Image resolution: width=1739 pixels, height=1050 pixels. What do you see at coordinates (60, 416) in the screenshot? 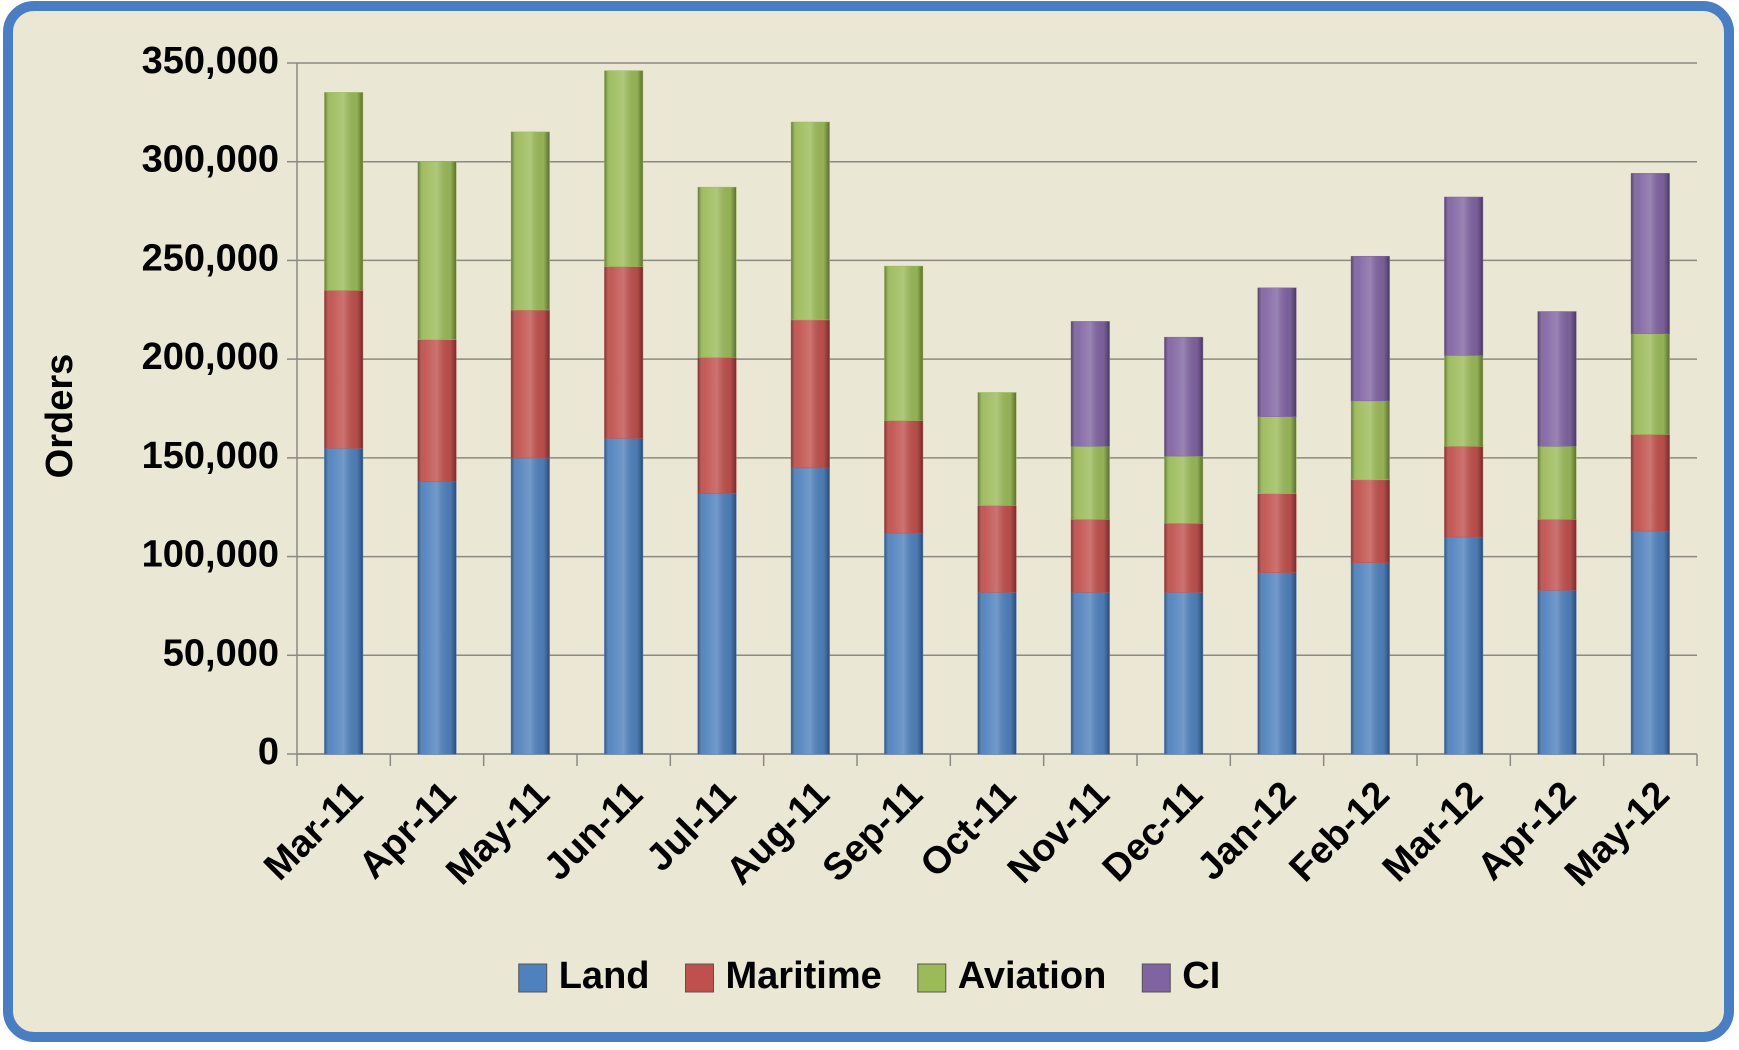
I see `y-axis-label: Orders` at bounding box center [60, 416].